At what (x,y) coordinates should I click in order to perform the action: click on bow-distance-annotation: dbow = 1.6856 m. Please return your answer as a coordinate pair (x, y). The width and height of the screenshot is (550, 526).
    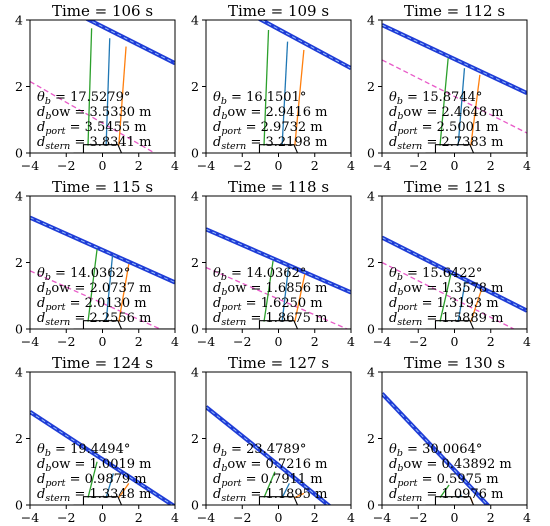
    Looking at the image, I should click on (270, 289).